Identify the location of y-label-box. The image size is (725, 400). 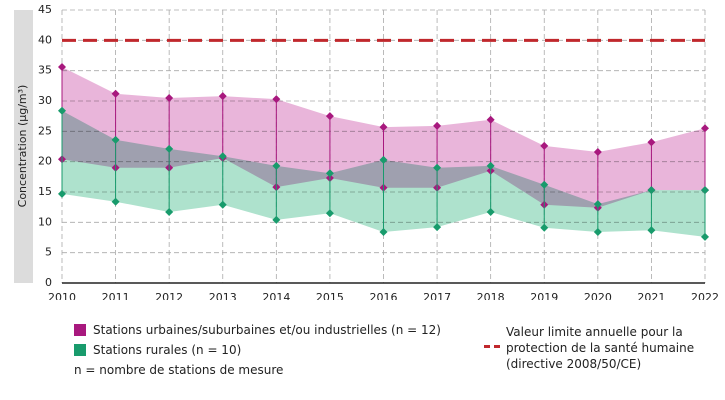
(23, 146).